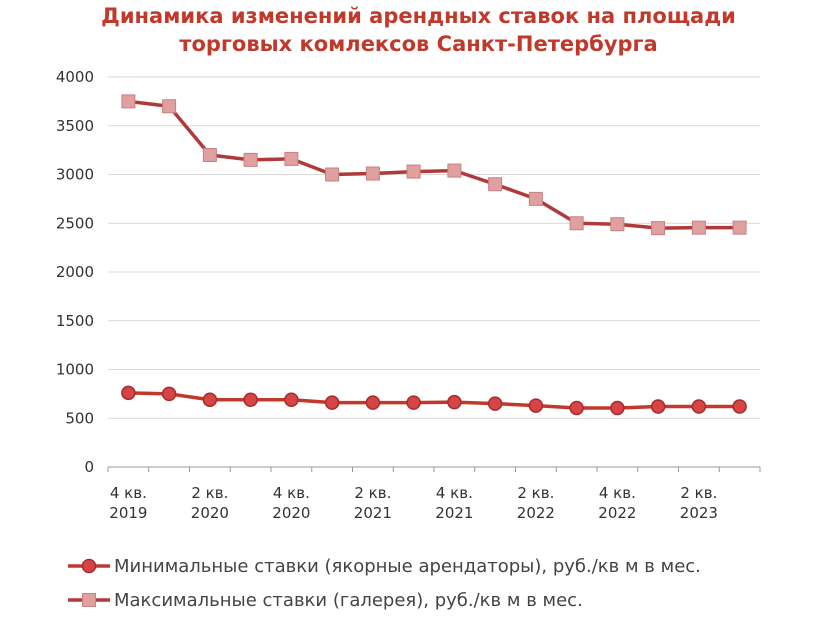  Describe the element at coordinates (75, 126) in the screenshot. I see `y-tick-label-3500: 3500` at that location.